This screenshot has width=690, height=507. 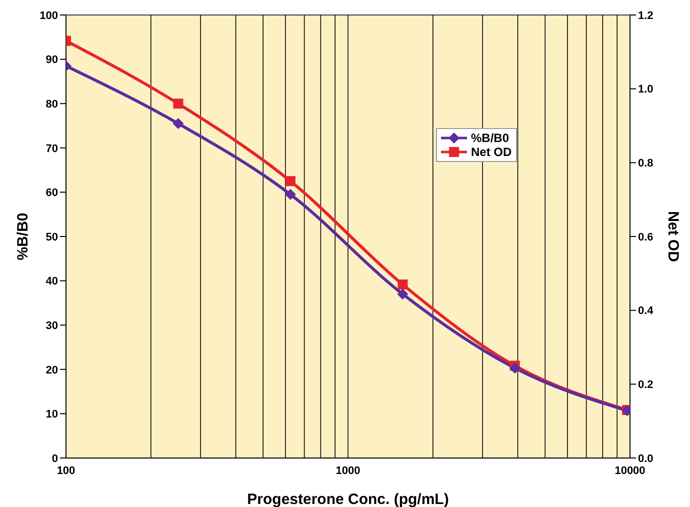 I want to click on y-tick-label: 10, so click(x=52, y=414).